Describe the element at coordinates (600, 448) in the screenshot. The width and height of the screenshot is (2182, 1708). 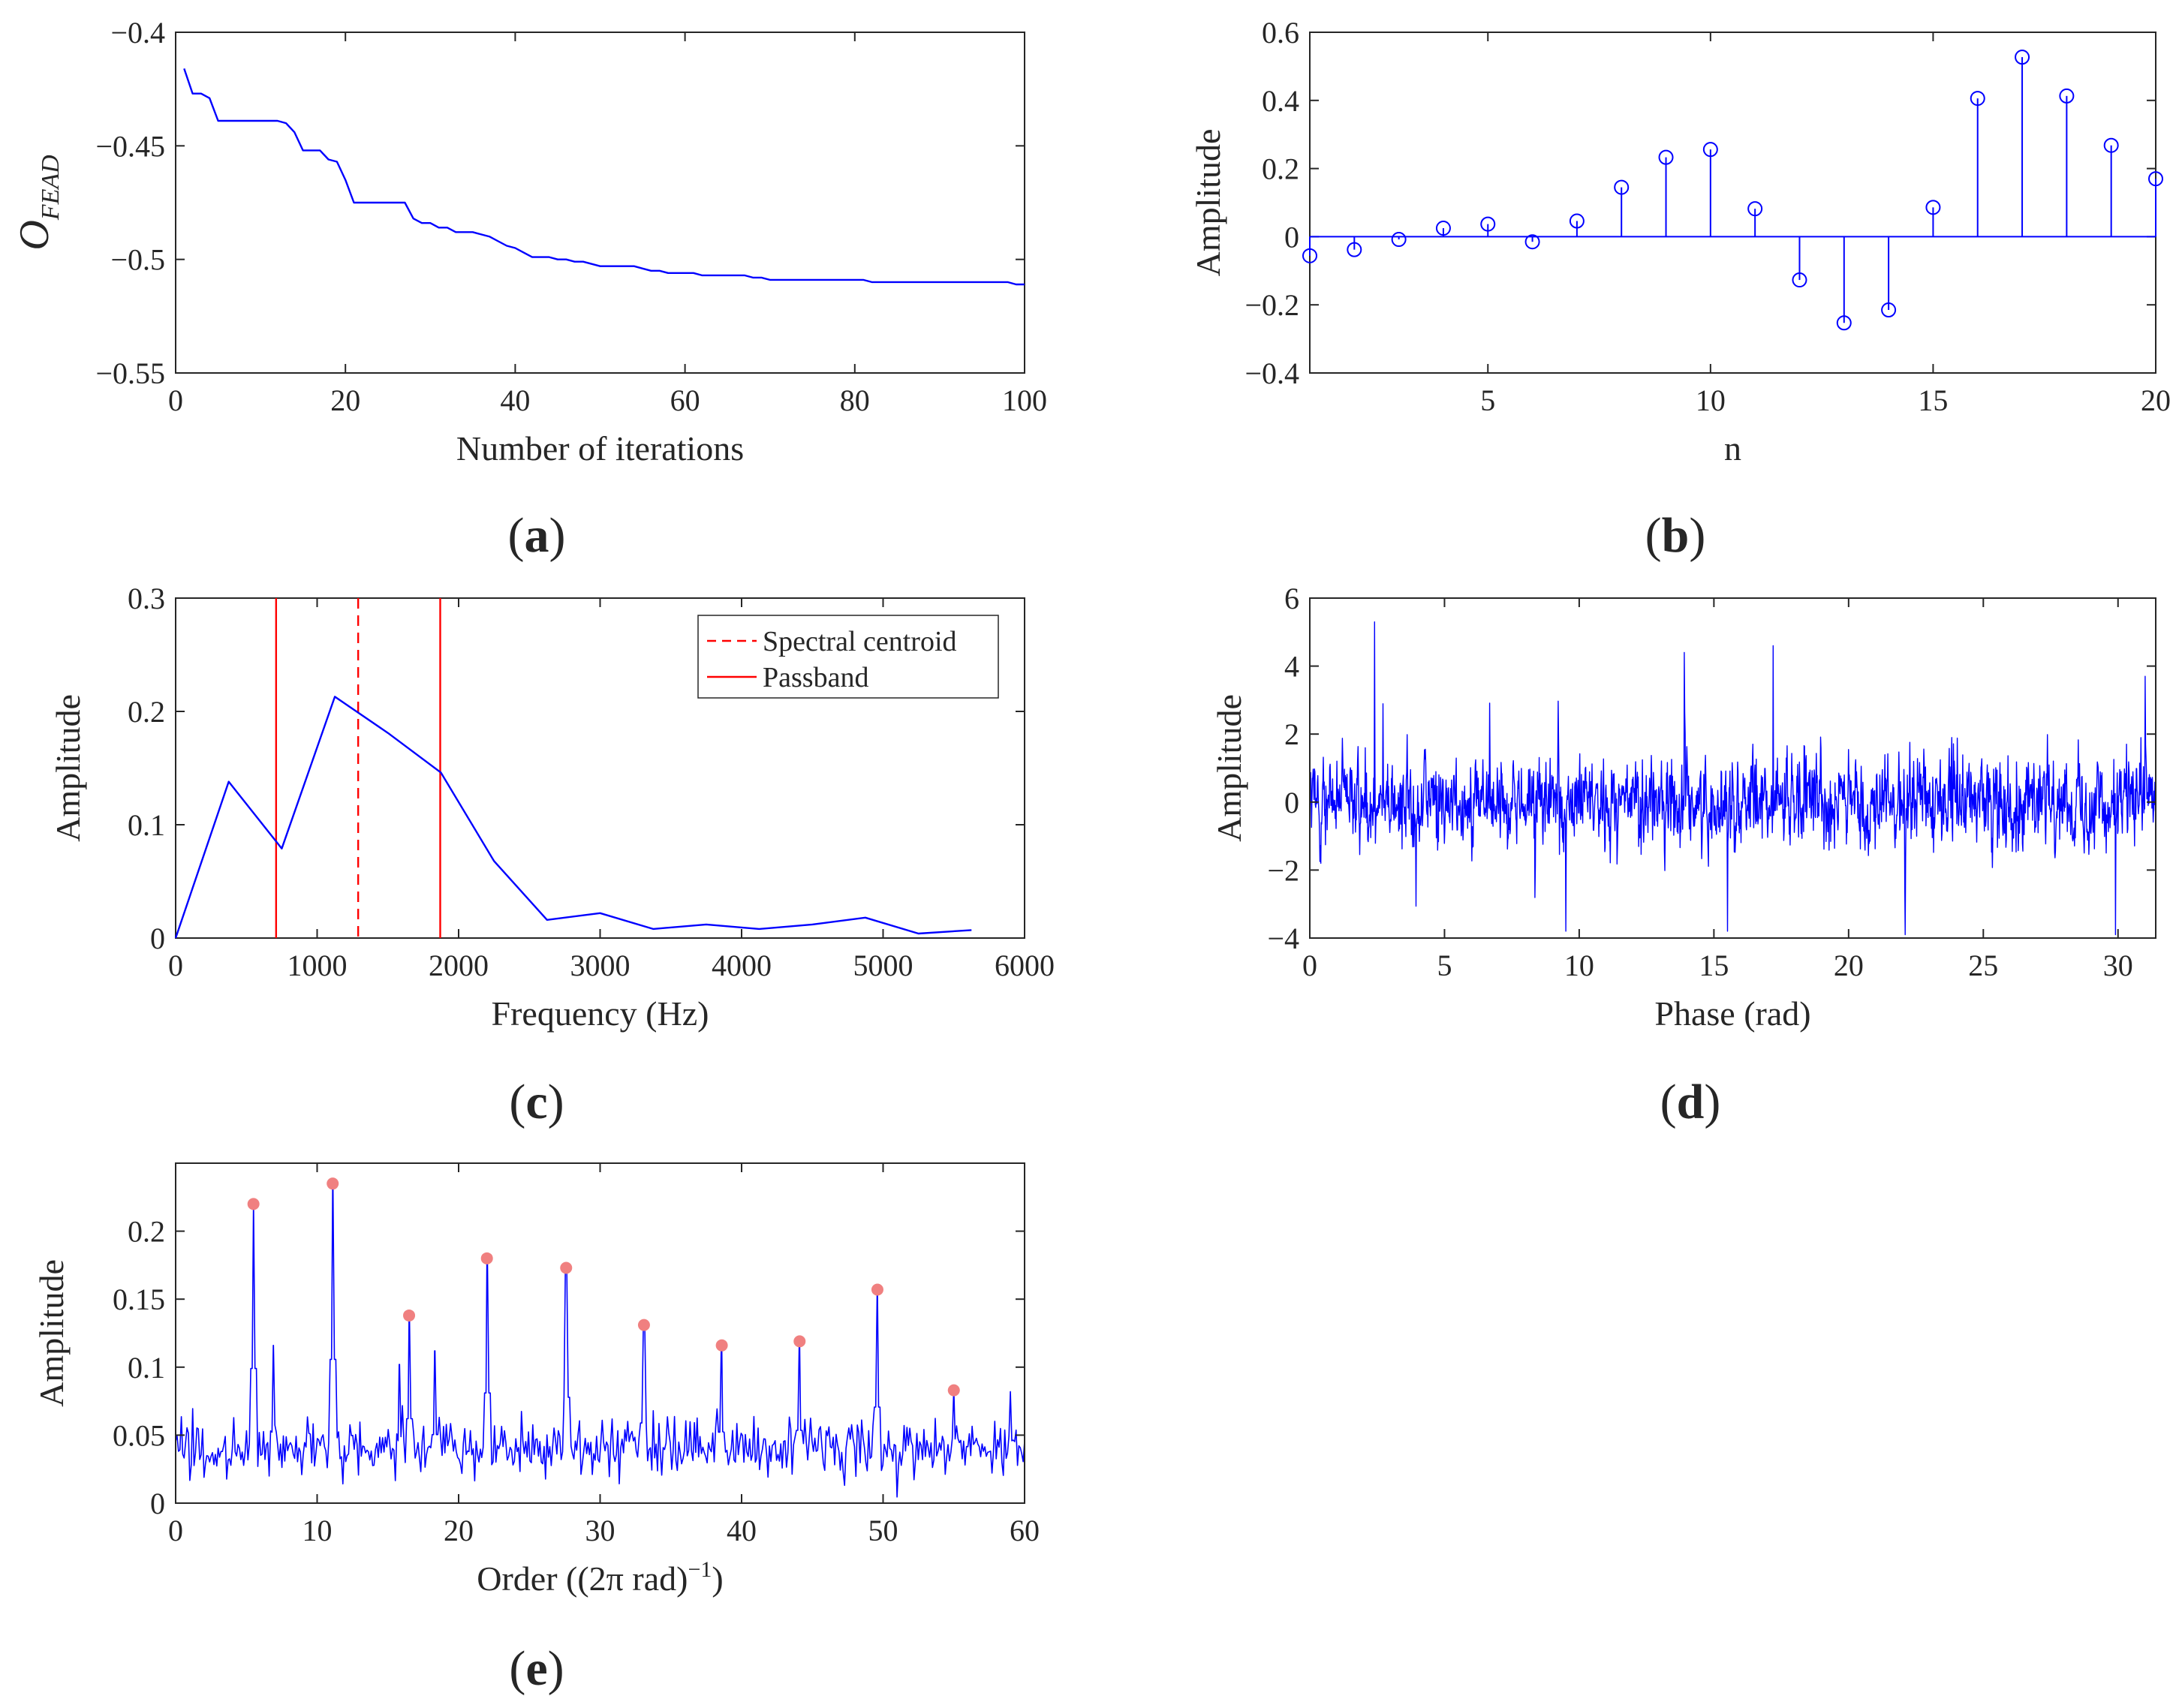
I see `x-axis-label: Number of iterations` at that location.